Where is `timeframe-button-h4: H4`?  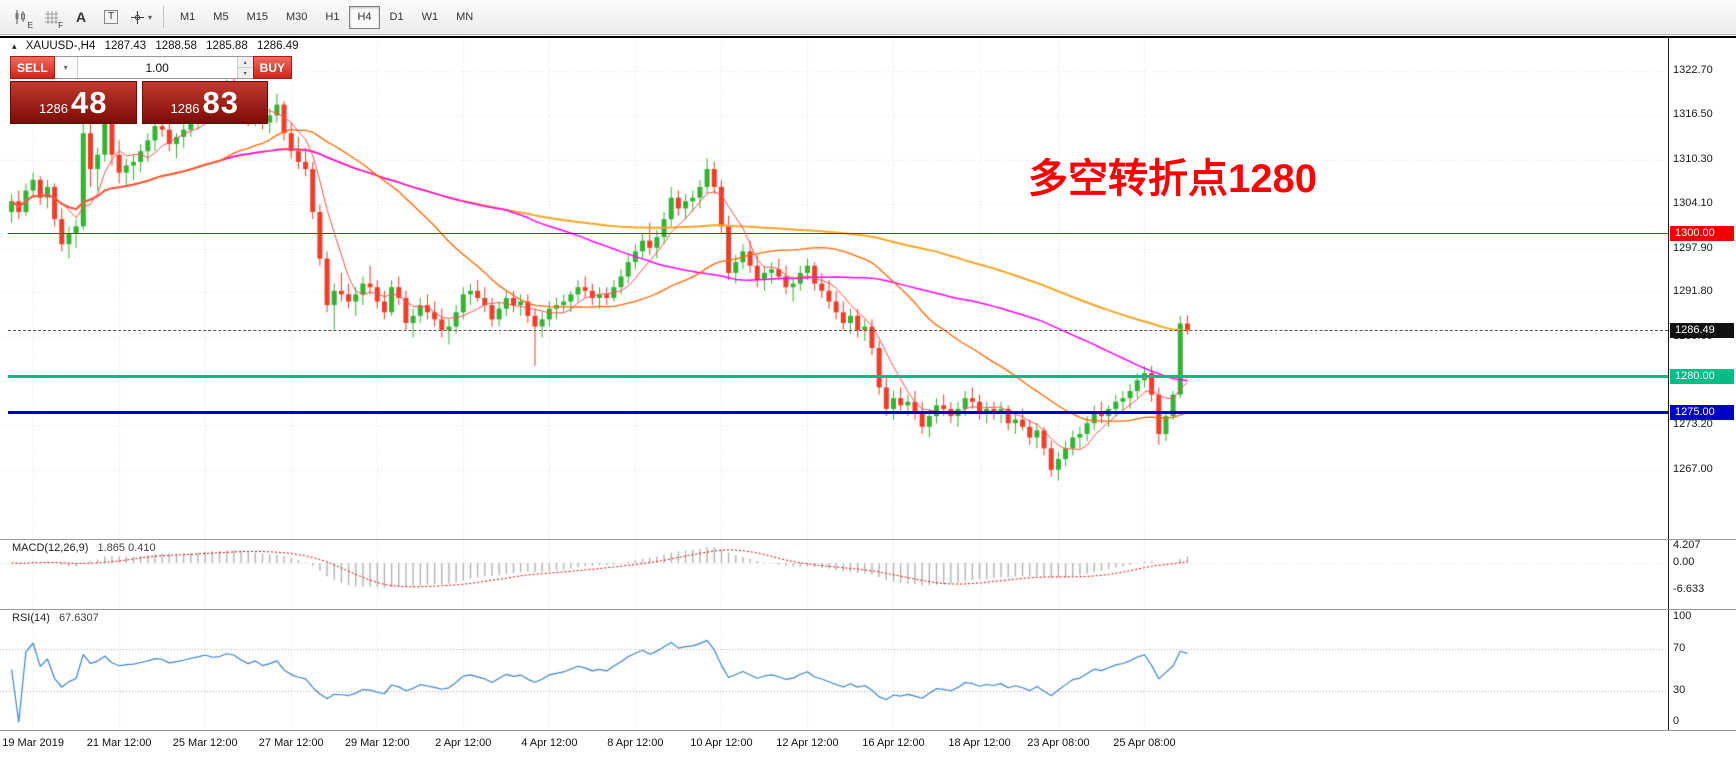
timeframe-button-h4: H4 is located at coordinates (364, 17).